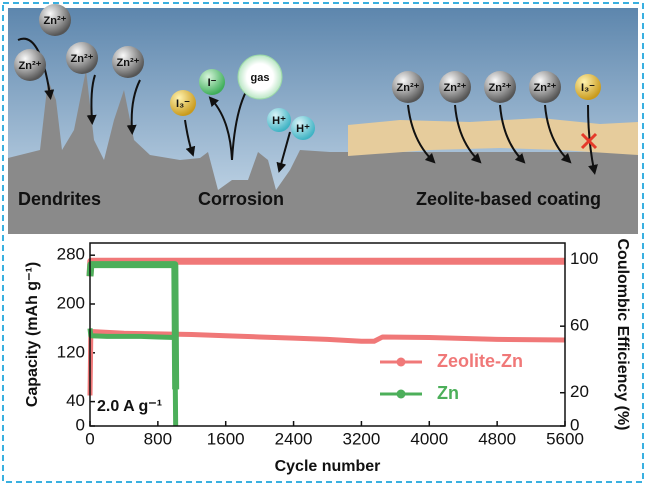 The image size is (646, 485). Describe the element at coordinates (565, 438) in the screenshot. I see `x-tick-label: 5600` at that location.